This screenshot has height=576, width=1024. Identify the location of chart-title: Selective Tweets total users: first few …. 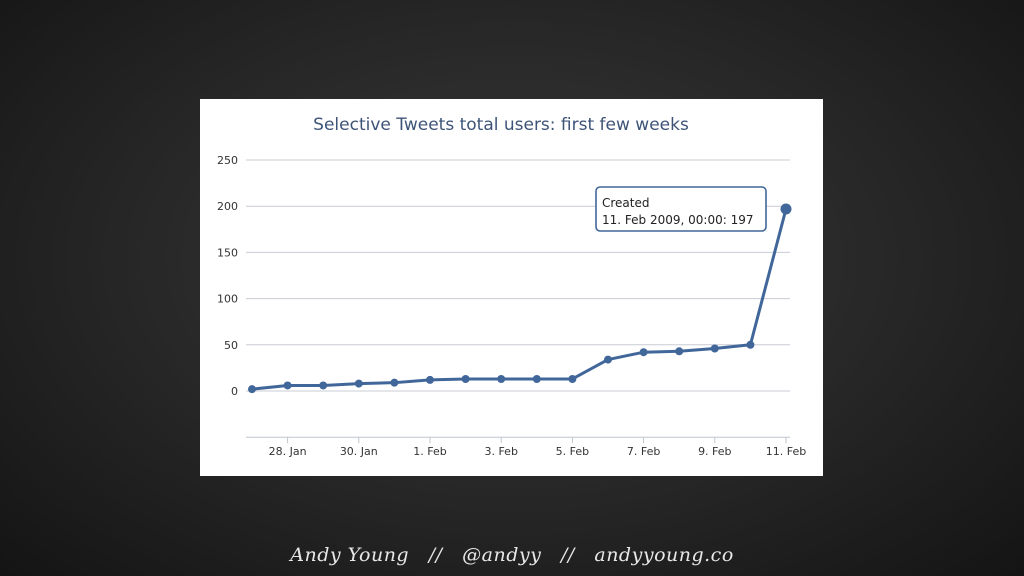
(501, 125).